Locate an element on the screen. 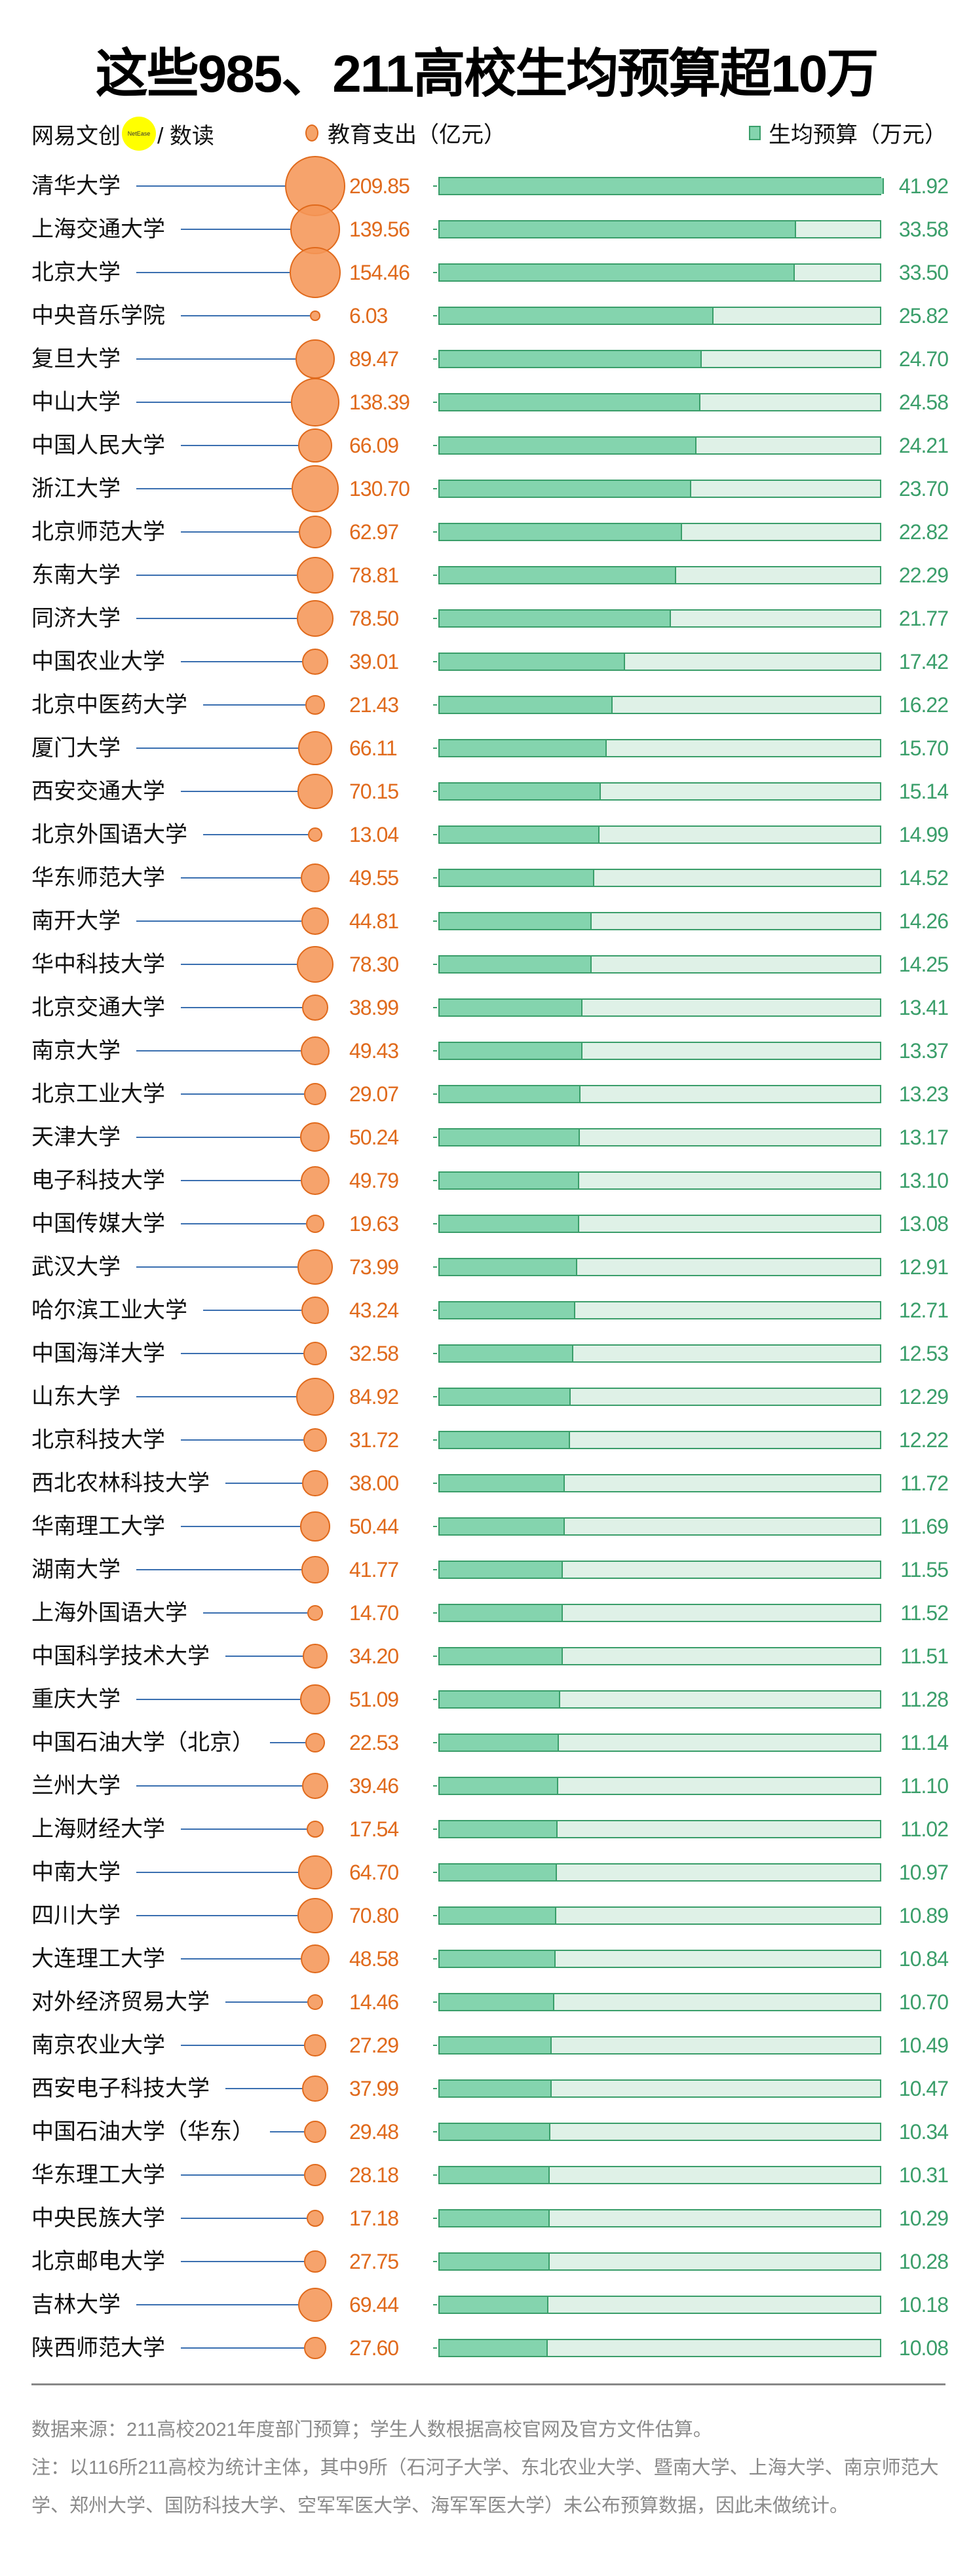  budget-value: 21.77 is located at coordinates (923, 618).